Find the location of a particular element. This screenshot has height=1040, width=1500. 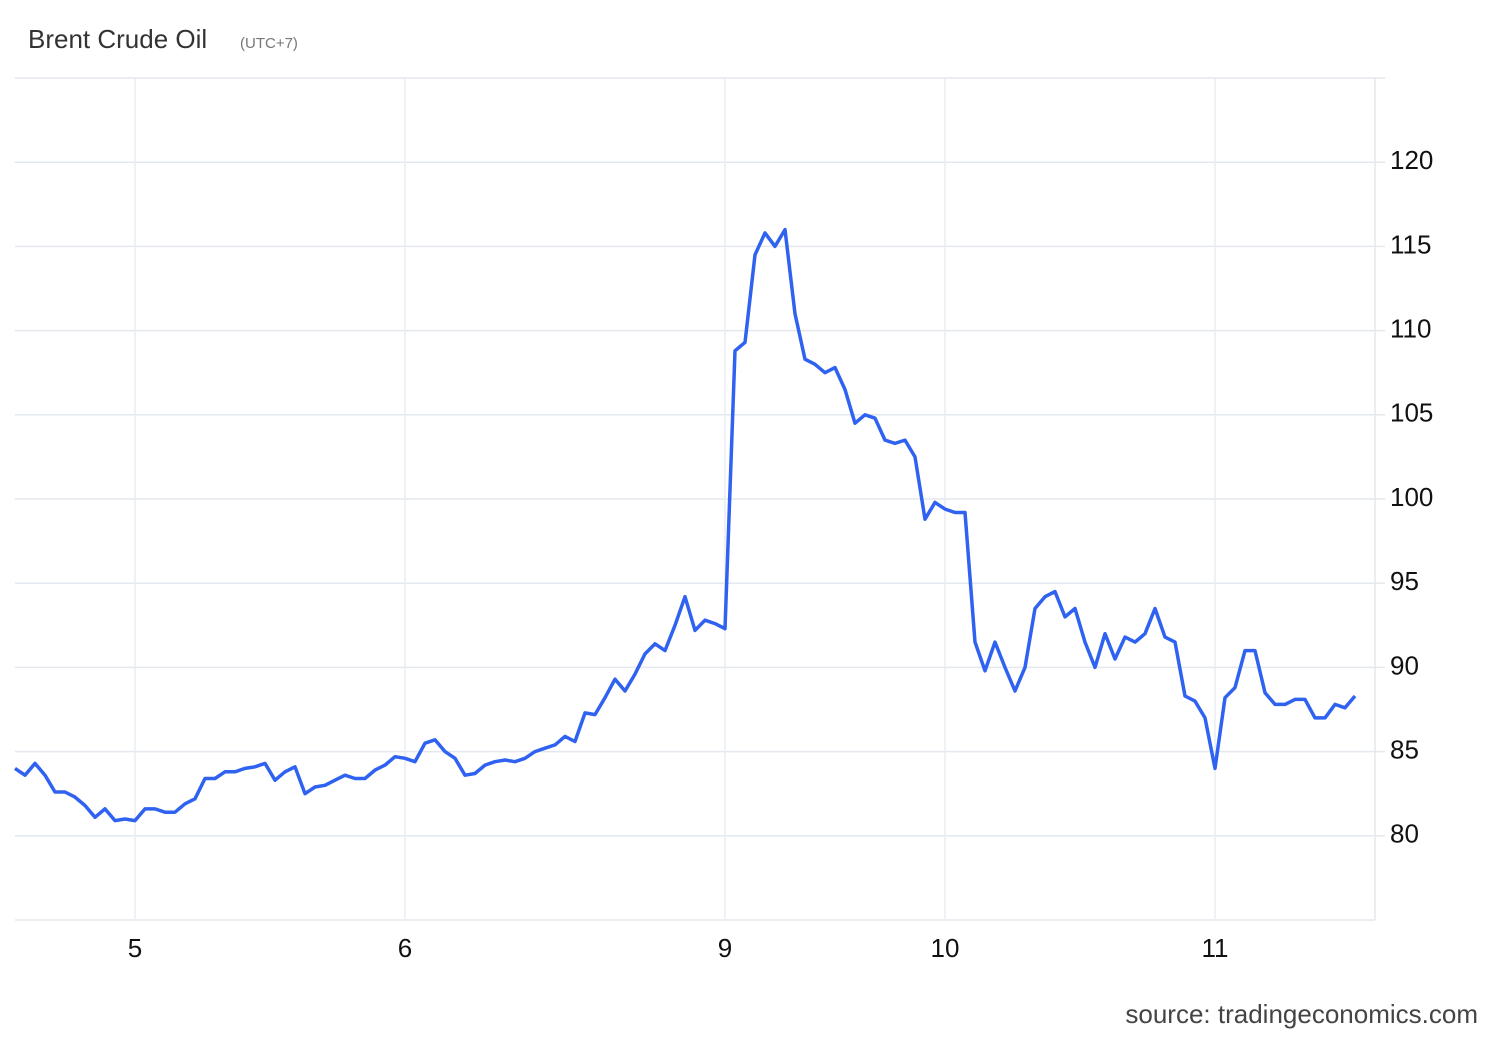

y-tick-label: 115 is located at coordinates (1410, 244).